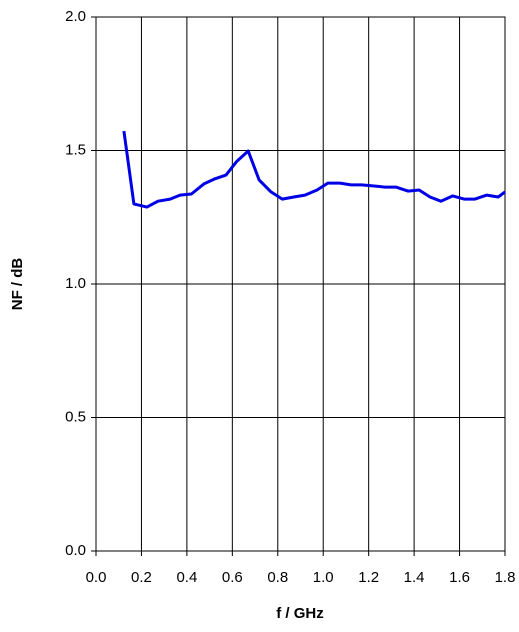  Describe the element at coordinates (75, 16) in the screenshot. I see `y-tick-label: 2.0` at that location.